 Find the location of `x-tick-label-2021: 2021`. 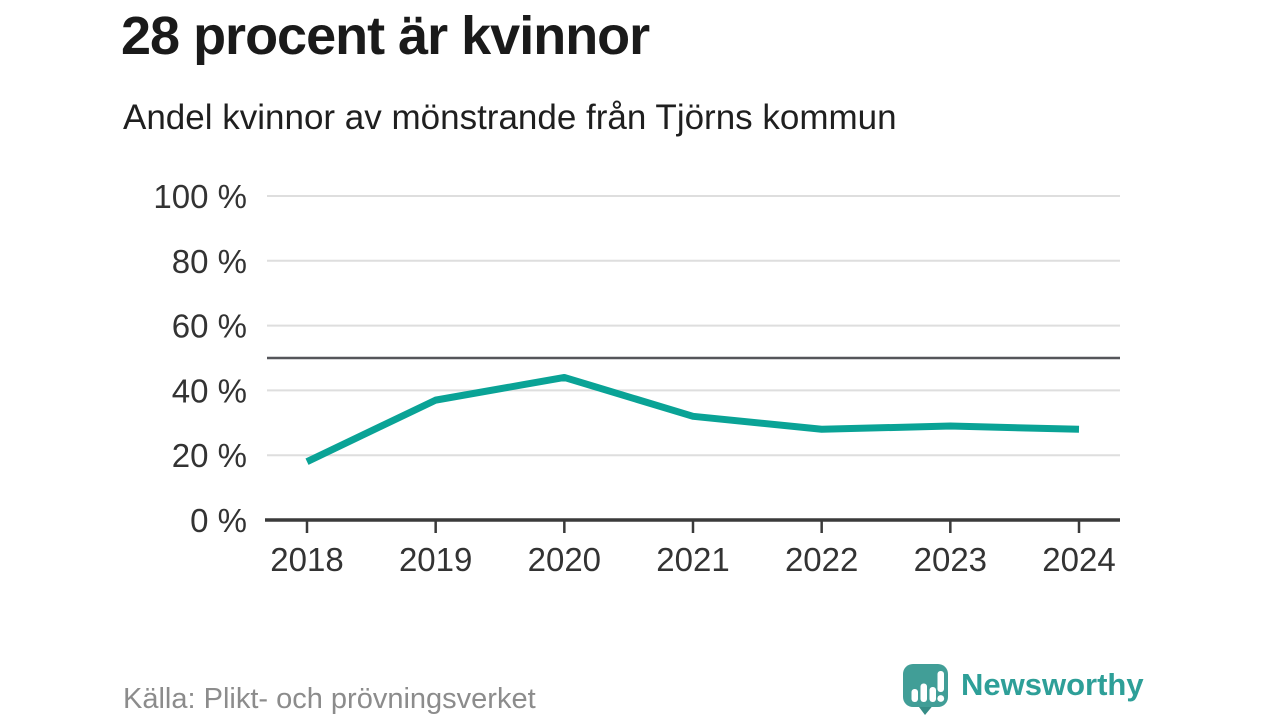

x-tick-label-2021: 2021 is located at coordinates (692, 559).